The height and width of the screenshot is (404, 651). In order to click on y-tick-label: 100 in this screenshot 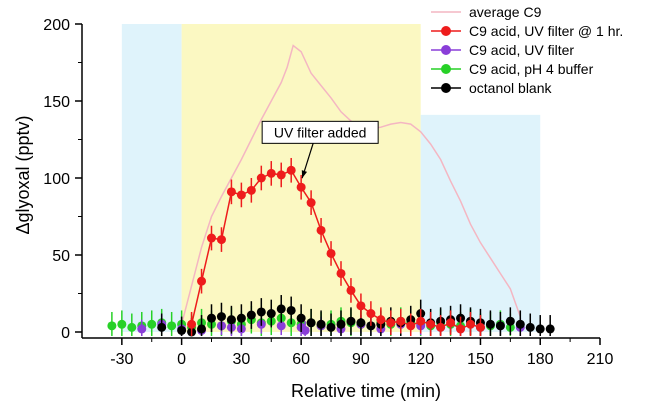, I will do `click(56, 179)`.